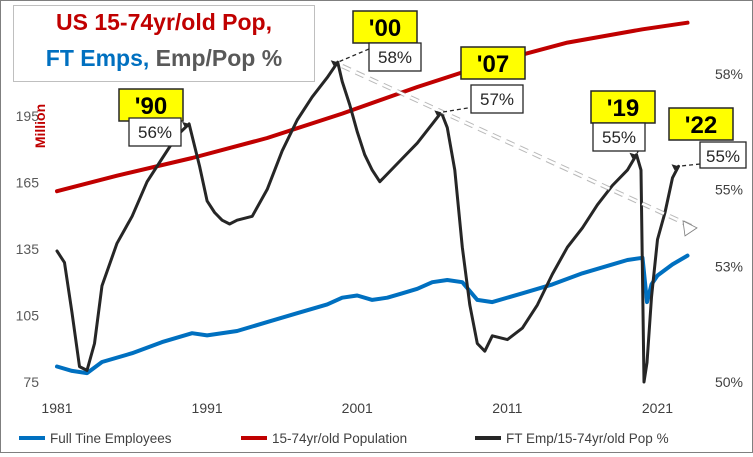 The height and width of the screenshot is (457, 753). What do you see at coordinates (28, 315) in the screenshot?
I see `y-tick-label: 105` at bounding box center [28, 315].